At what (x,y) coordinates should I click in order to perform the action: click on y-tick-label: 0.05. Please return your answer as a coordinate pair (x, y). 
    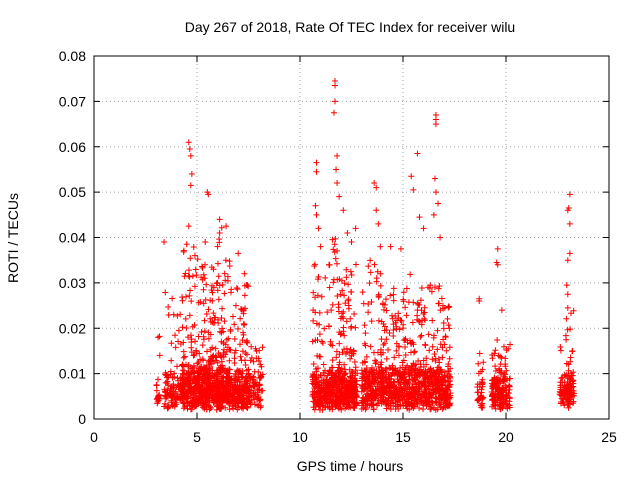
    Looking at the image, I should click on (72, 192).